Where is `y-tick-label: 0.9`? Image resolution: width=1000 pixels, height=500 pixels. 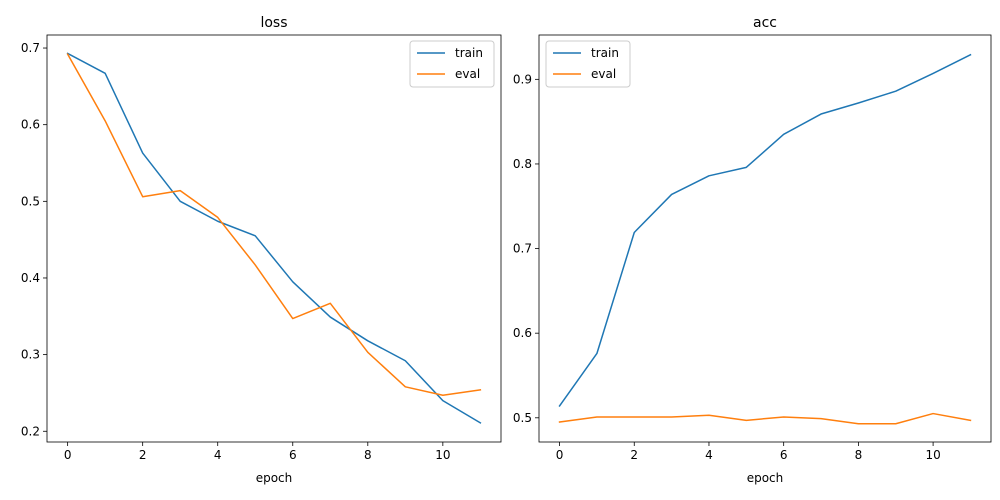 y-tick-label: 0.9 is located at coordinates (522, 79).